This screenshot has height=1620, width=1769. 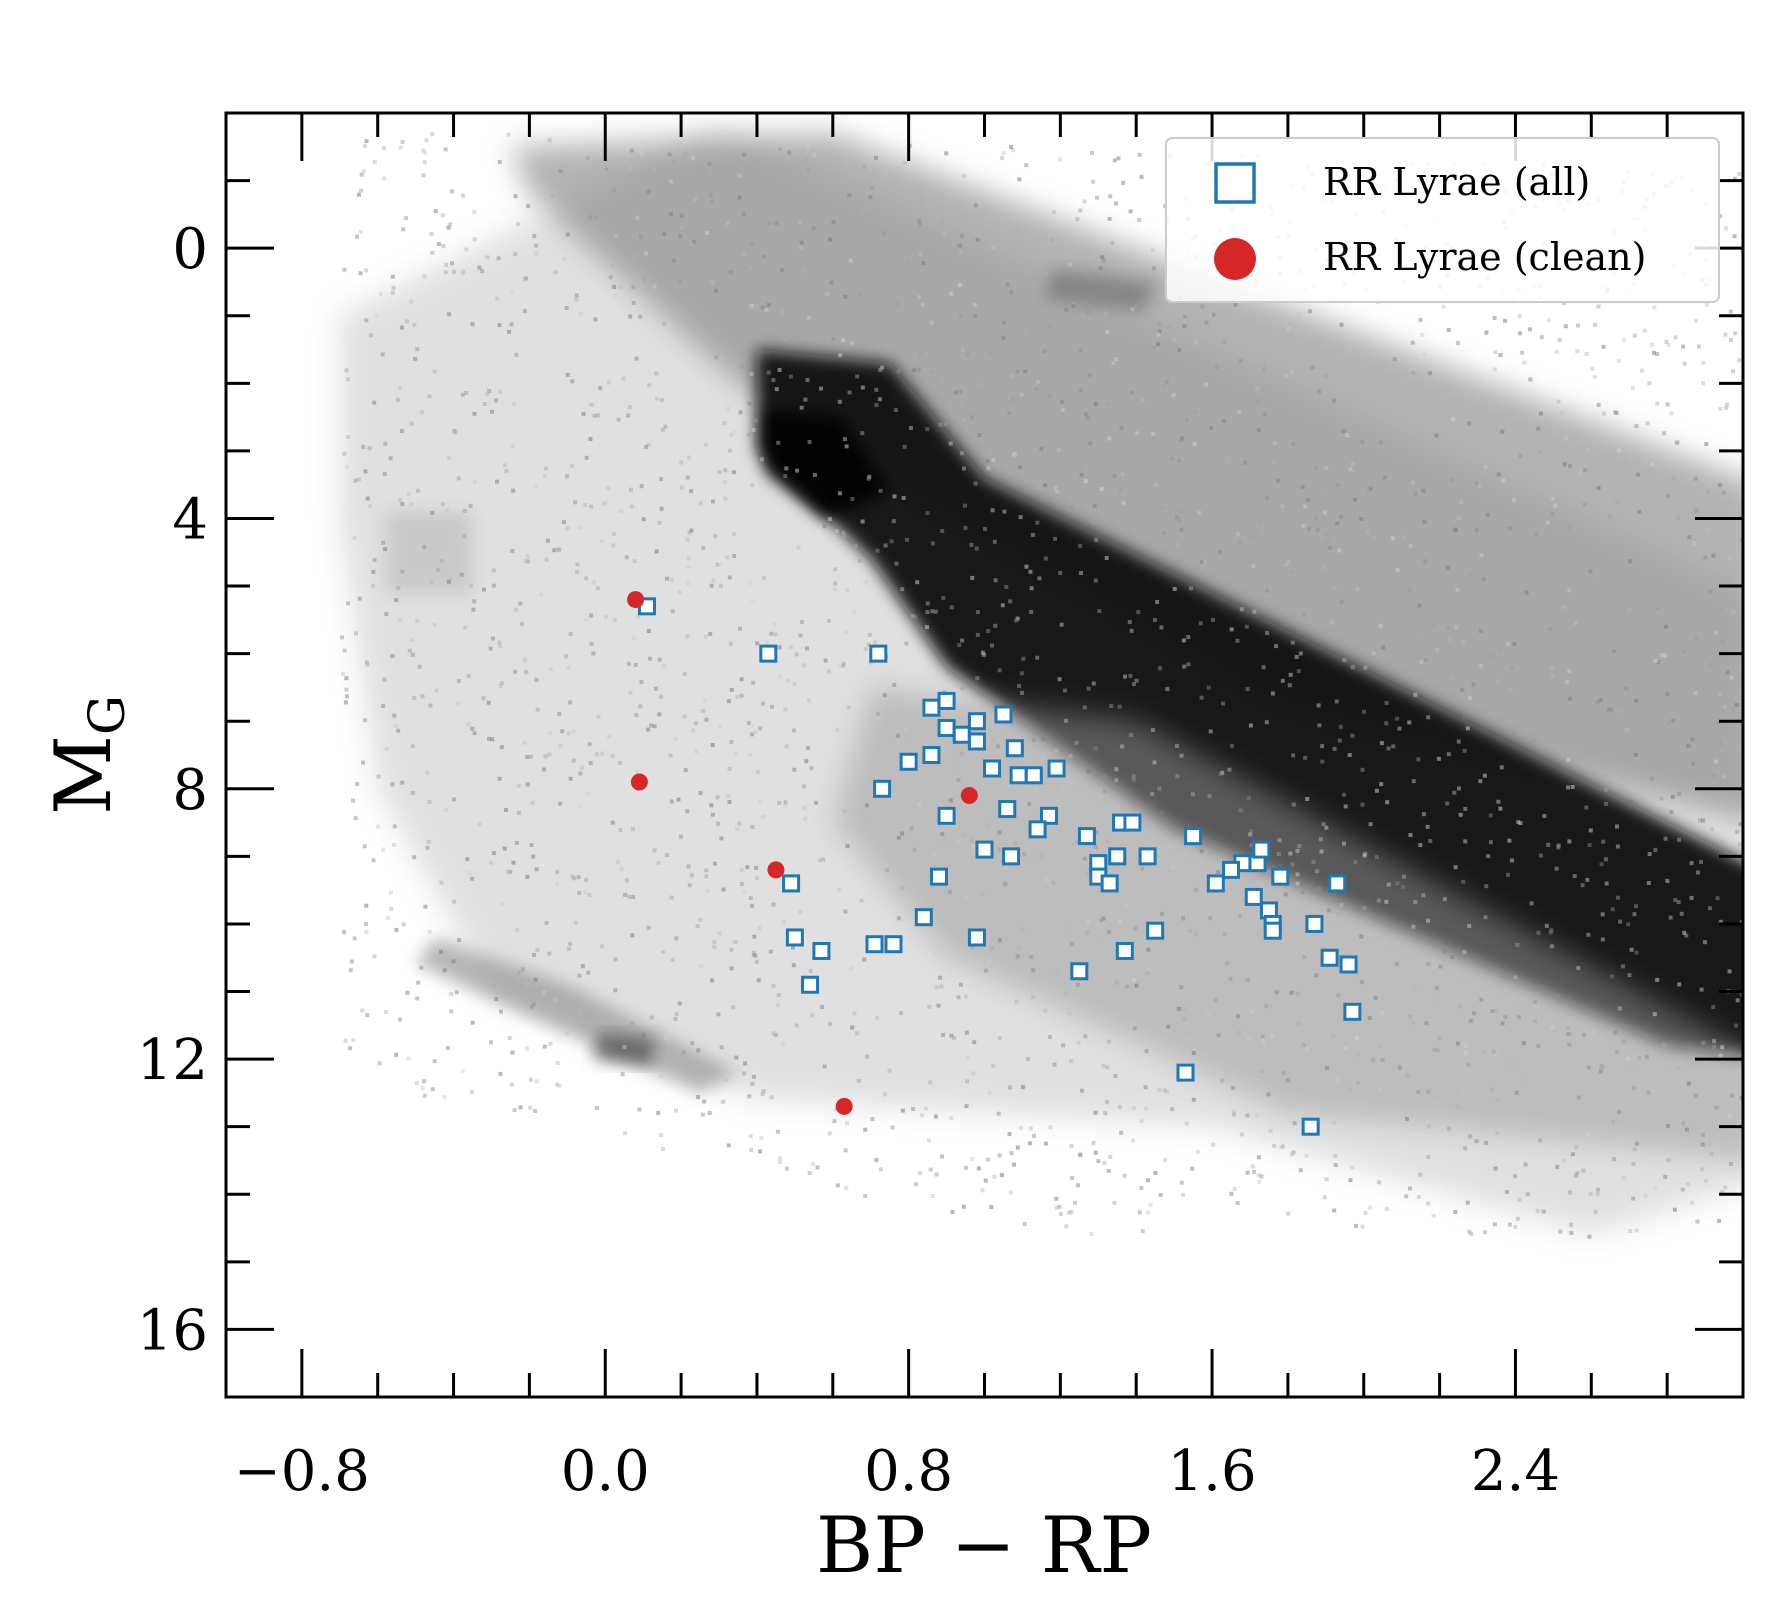 What do you see at coordinates (84, 775) in the screenshot?
I see `y-axis-label-main: M` at bounding box center [84, 775].